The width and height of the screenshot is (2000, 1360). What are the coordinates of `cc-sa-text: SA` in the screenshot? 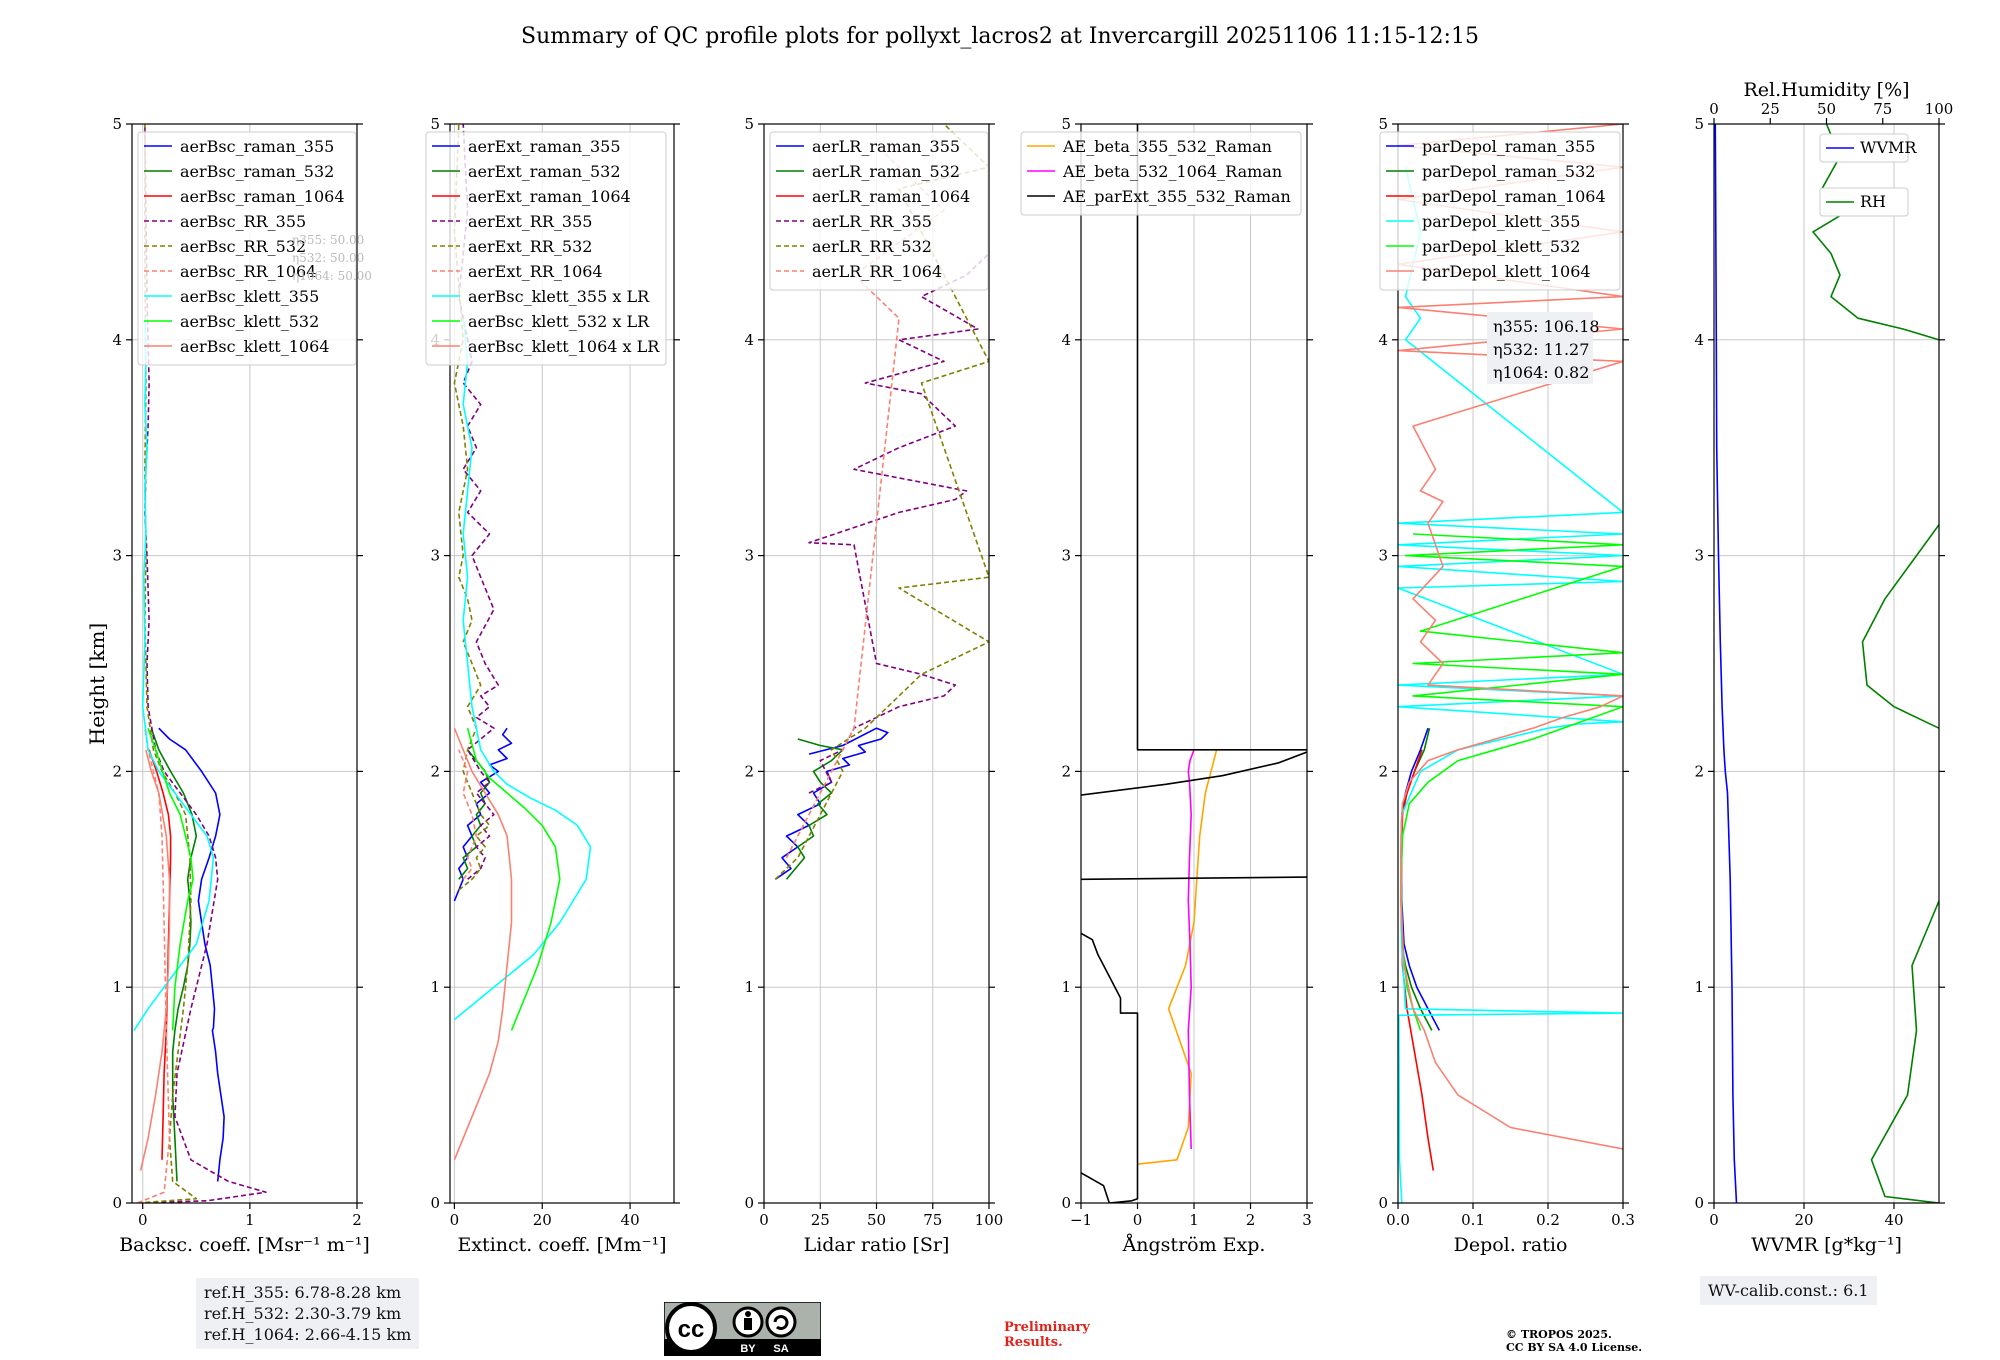 It's located at (780, 1349).